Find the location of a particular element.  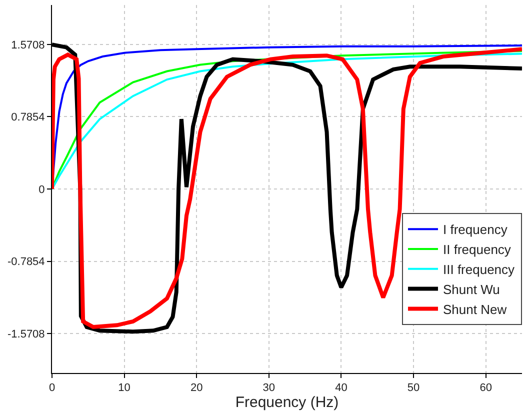

y-tick-label: -0.7854 is located at coordinates (26, 262).